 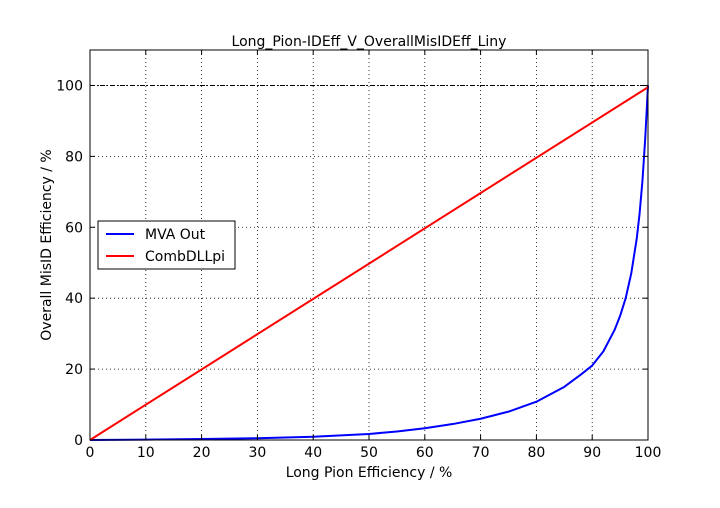 I want to click on legend-label-combdllpi: CombDLLpi, so click(x=185, y=257).